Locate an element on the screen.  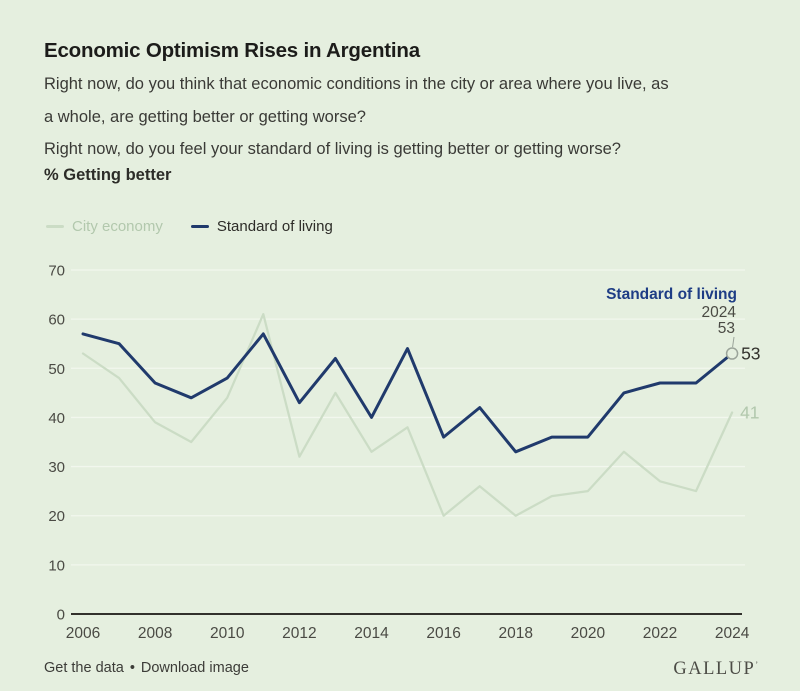
y-tick-label: 70 is located at coordinates (56, 271).